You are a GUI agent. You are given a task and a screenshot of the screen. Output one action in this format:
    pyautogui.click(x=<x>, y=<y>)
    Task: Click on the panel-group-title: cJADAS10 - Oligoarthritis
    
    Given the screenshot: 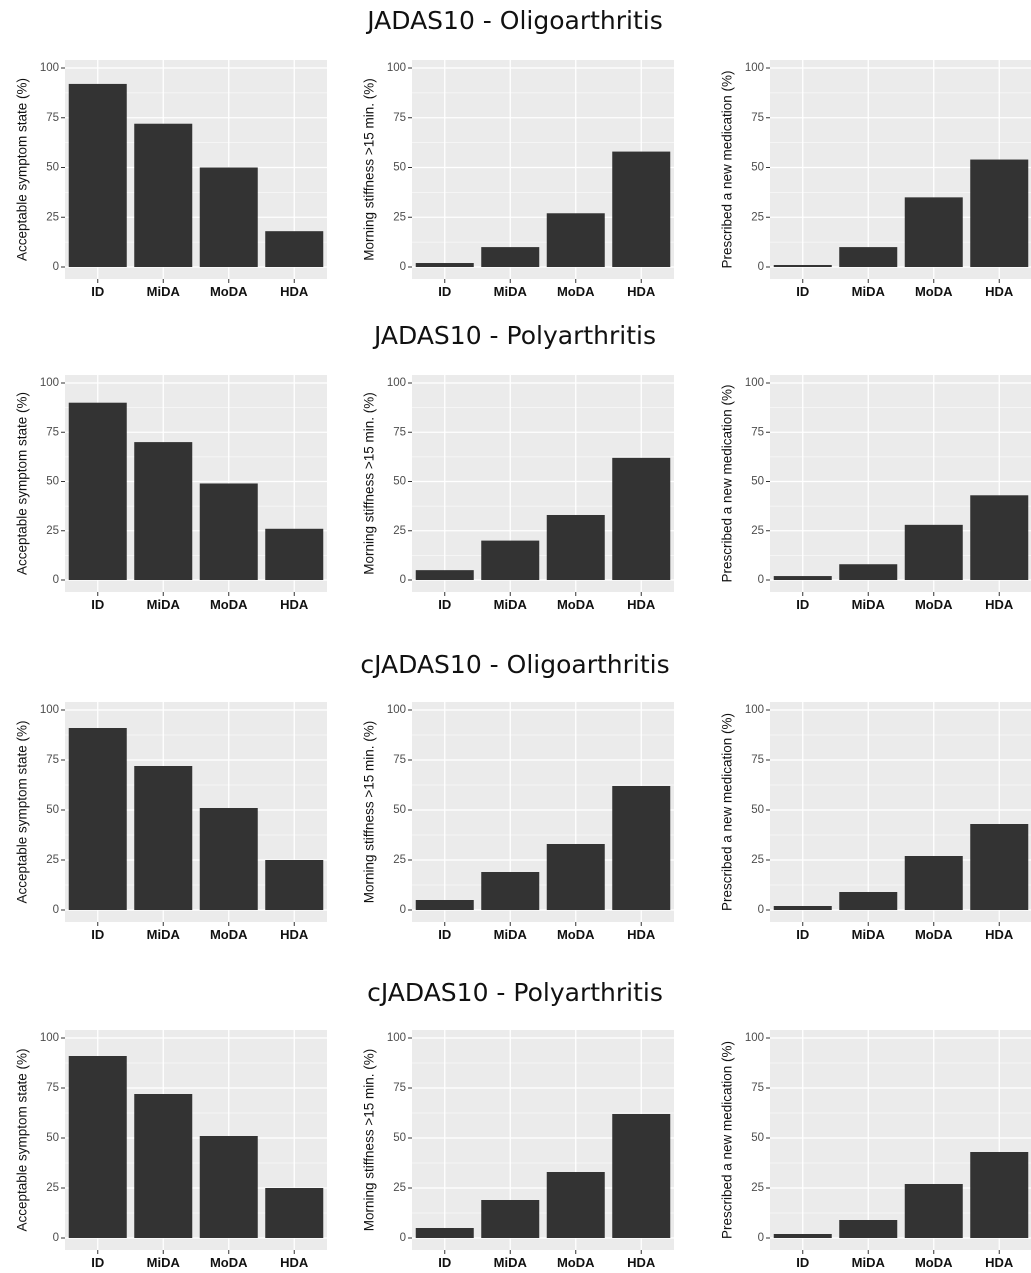 What is the action you would take?
    pyautogui.click(x=514, y=664)
    